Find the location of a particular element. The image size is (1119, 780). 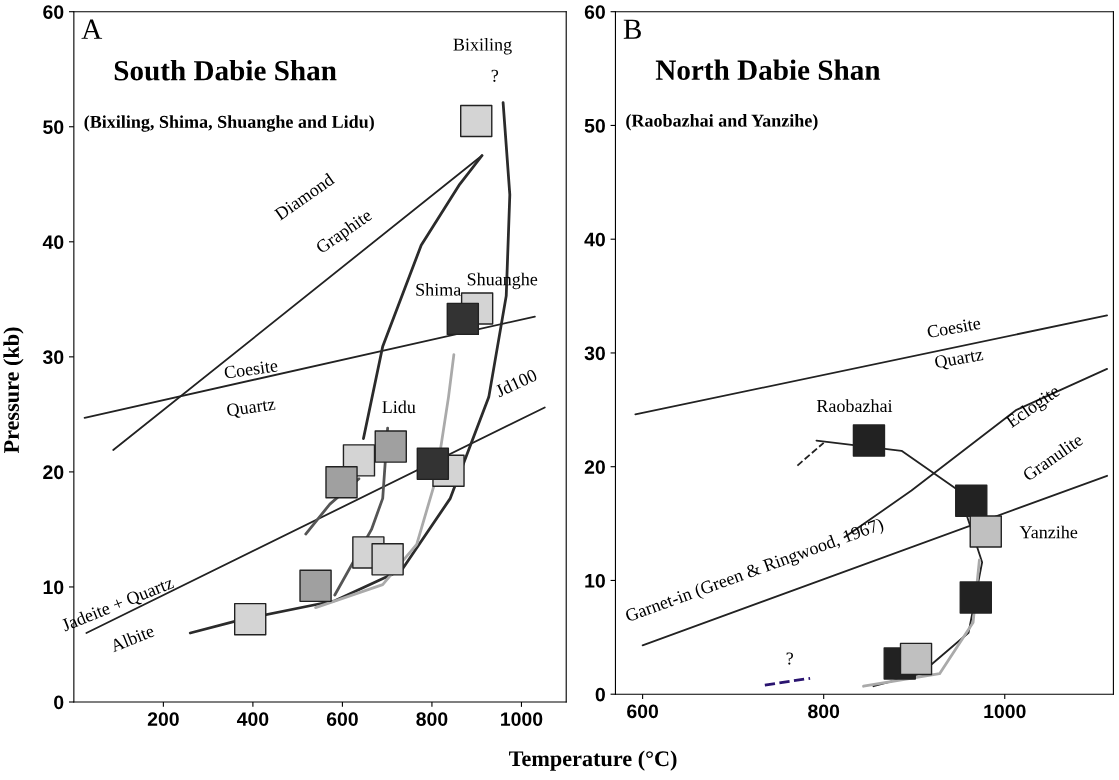

text: (Bixiling, Shima, Shuanghe and Lidu) is located at coordinates (229, 123).